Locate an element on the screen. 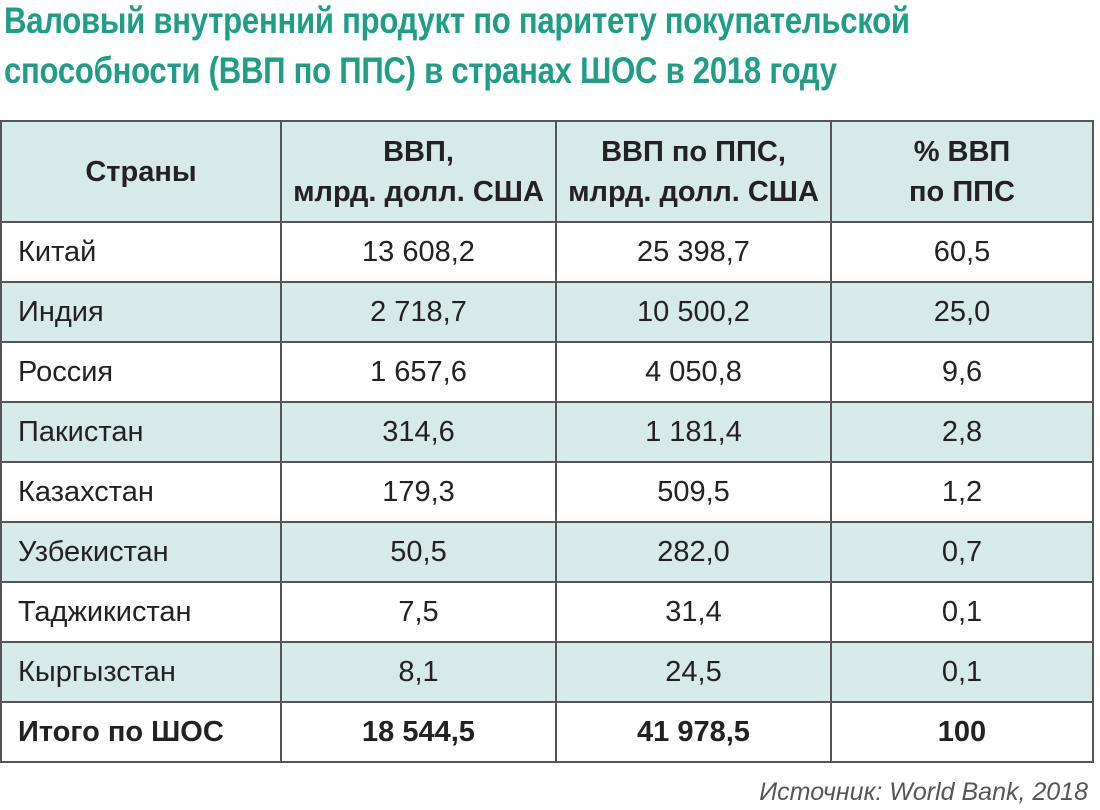  table-cell: Китай is located at coordinates (141, 252).